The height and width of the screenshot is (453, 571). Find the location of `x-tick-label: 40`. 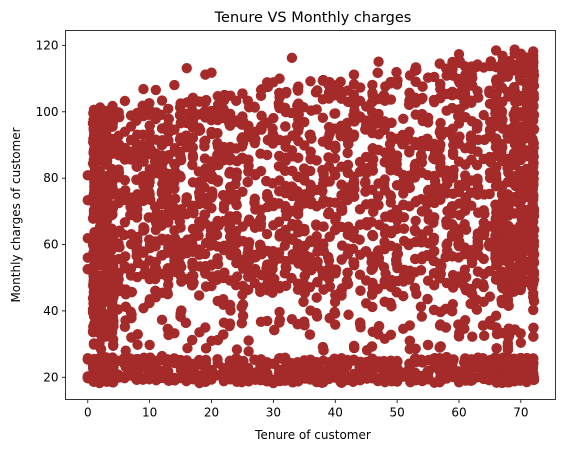

x-tick-label: 40 is located at coordinates (335, 413).